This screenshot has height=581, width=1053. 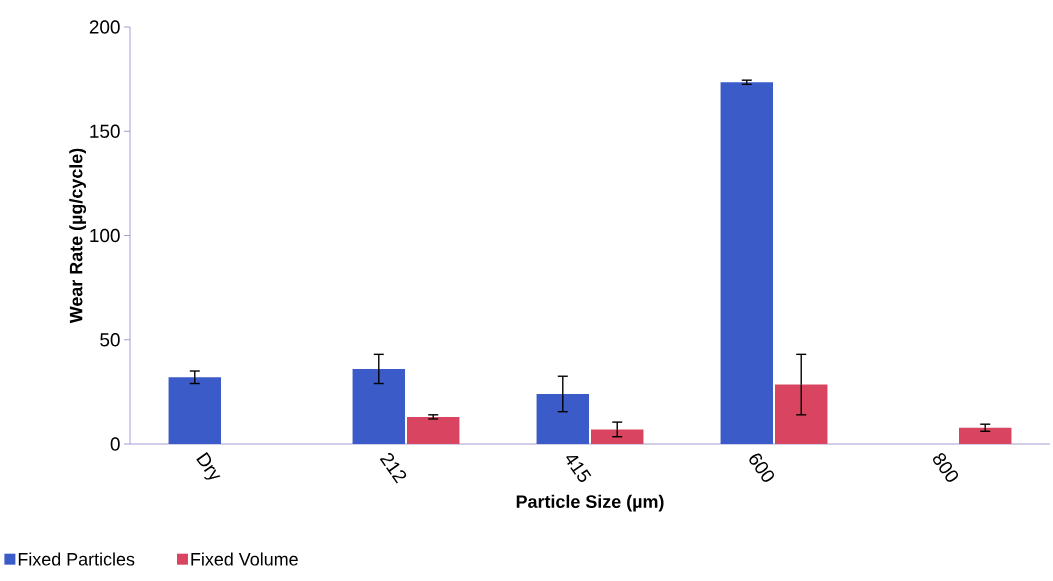 I want to click on y-tick-label: 50, so click(x=110, y=340).